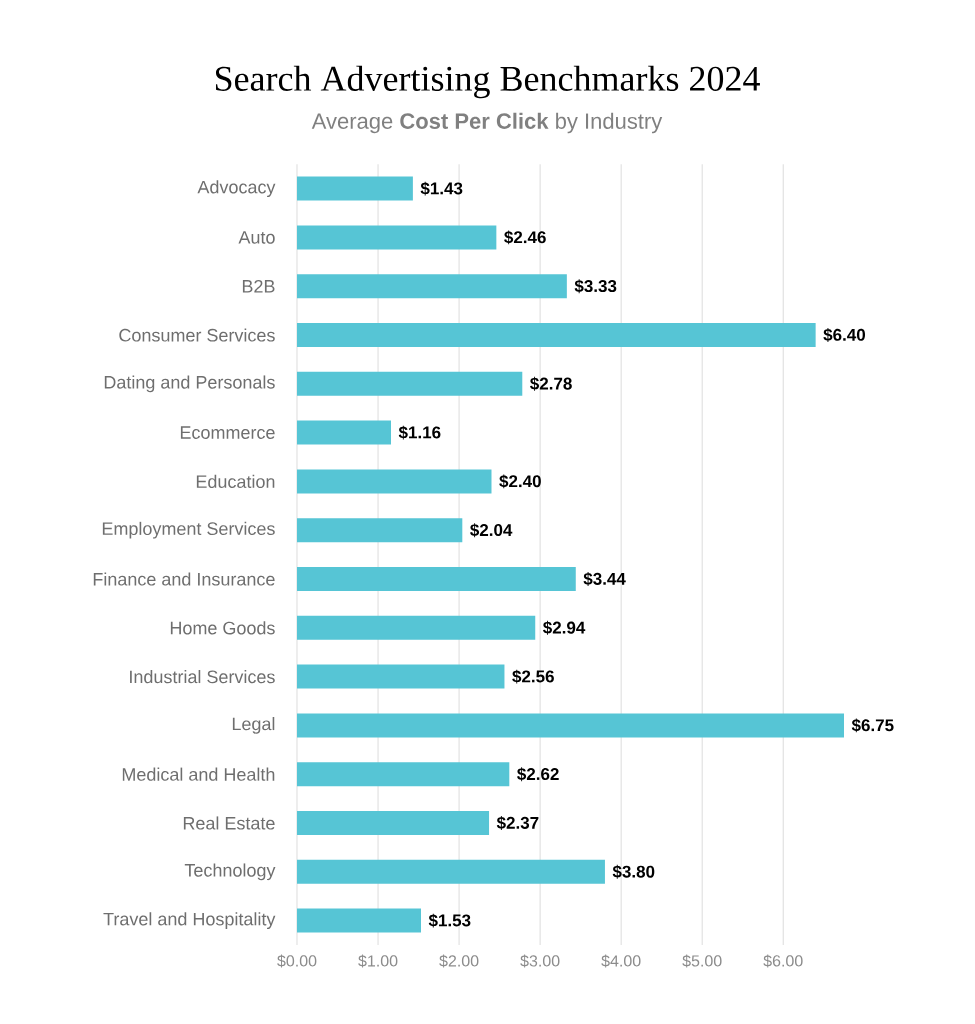 This screenshot has width=975, height=1024. Describe the element at coordinates (564, 627) in the screenshot. I see `data-label: $2.94` at that location.